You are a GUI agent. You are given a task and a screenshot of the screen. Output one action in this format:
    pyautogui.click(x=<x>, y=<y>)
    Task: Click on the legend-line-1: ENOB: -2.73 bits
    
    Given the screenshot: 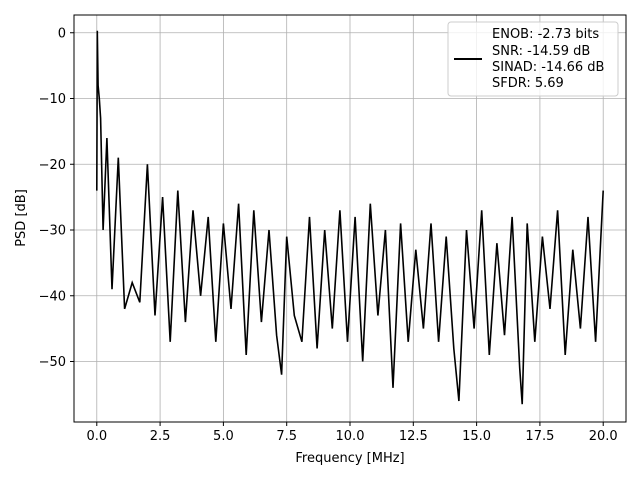 What is the action you would take?
    pyautogui.click(x=545, y=34)
    